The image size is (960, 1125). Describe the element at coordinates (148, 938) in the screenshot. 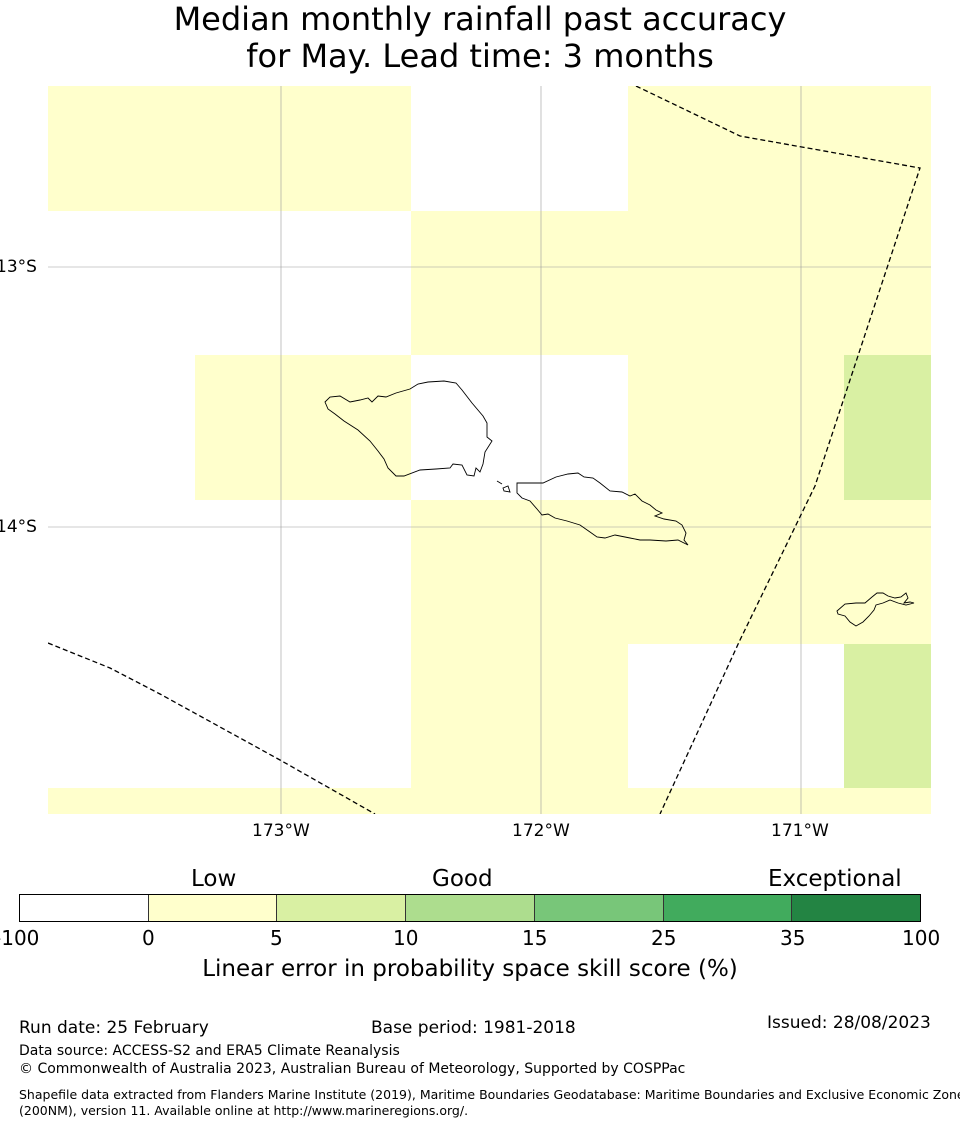

I see `tick-label: 0` at that location.